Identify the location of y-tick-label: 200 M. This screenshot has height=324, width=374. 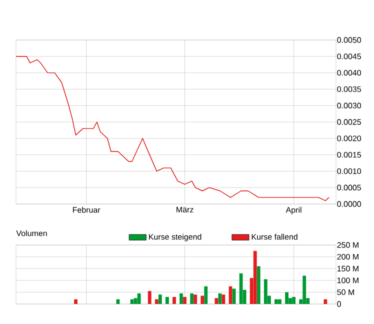
(347, 257).